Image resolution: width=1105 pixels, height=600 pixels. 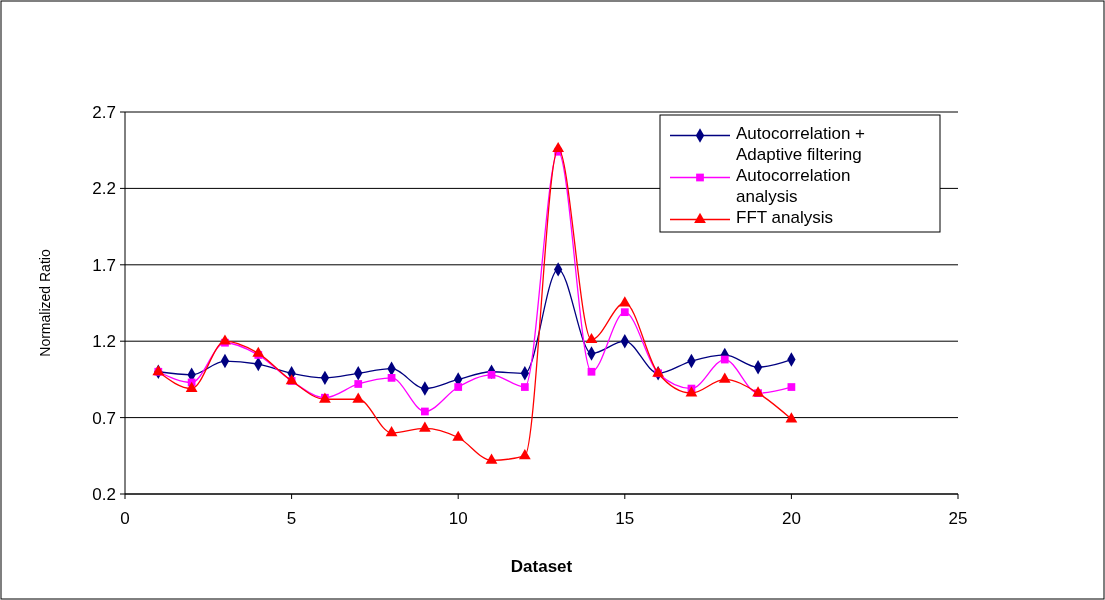 I want to click on x-tick-label: 15, so click(x=625, y=518).